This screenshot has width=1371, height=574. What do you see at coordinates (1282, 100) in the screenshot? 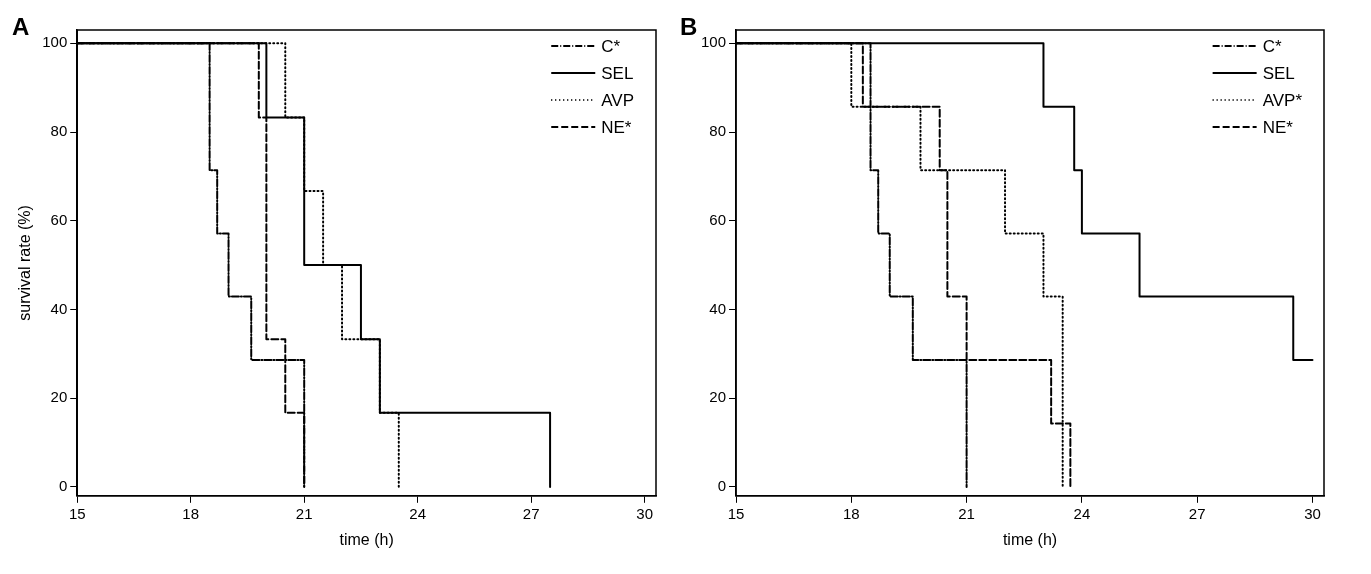
I see `legend-label: AVP*` at bounding box center [1282, 100].